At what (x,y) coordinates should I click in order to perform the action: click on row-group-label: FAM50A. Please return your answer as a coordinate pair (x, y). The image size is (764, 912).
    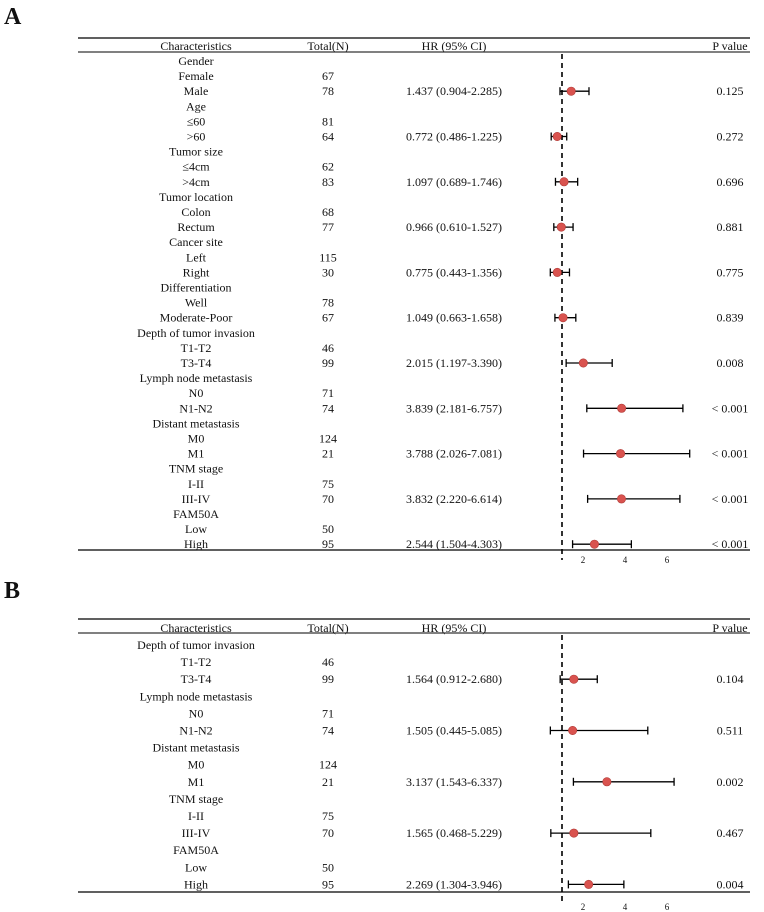
    Looking at the image, I should click on (196, 514).